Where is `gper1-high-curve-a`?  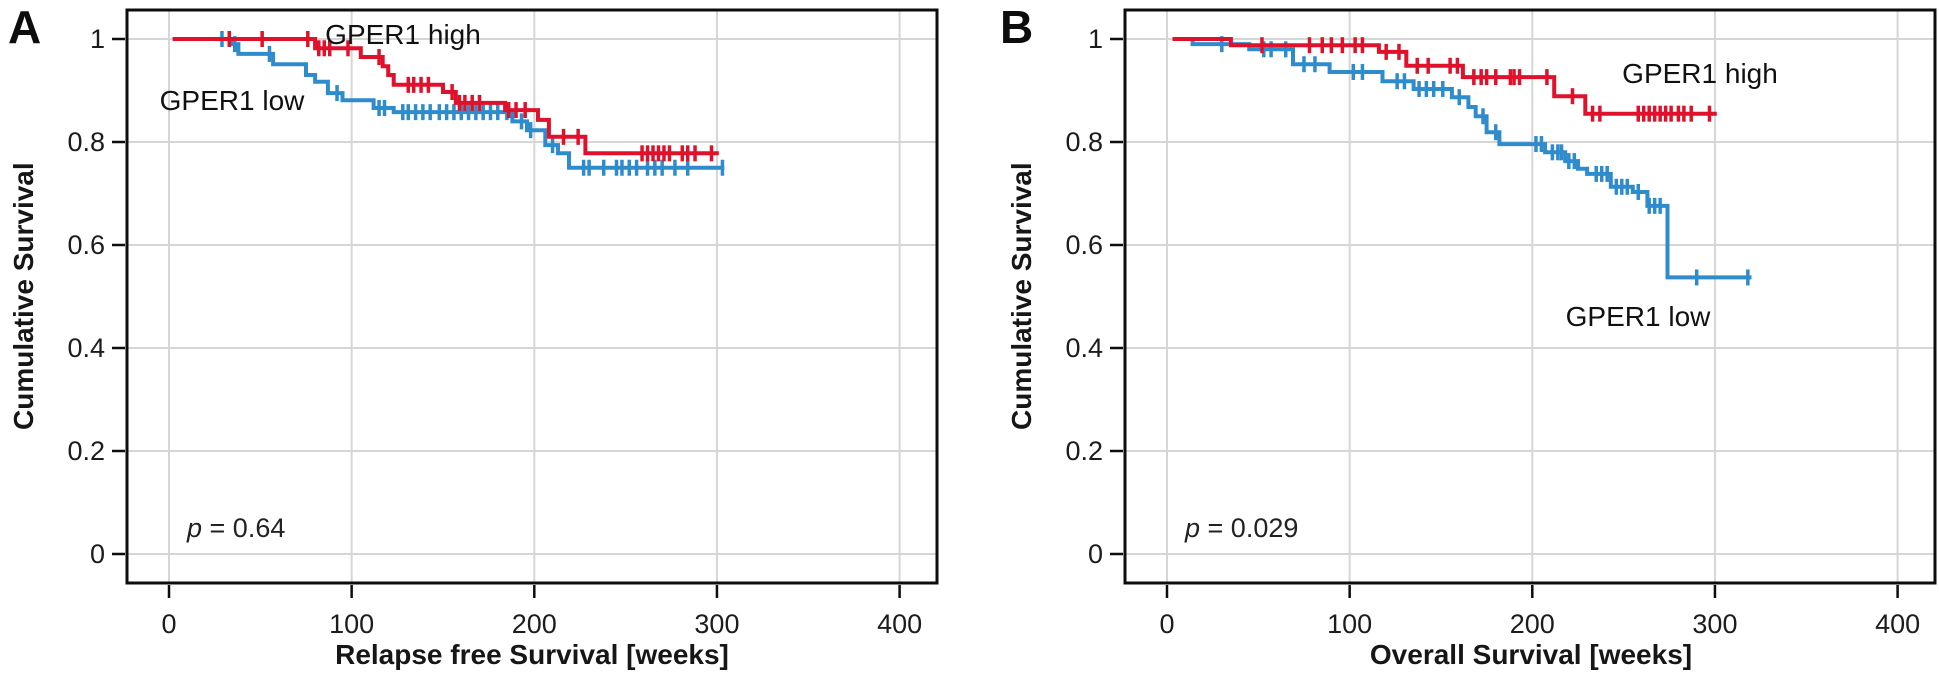
gper1-high-curve-a is located at coordinates (445, 96).